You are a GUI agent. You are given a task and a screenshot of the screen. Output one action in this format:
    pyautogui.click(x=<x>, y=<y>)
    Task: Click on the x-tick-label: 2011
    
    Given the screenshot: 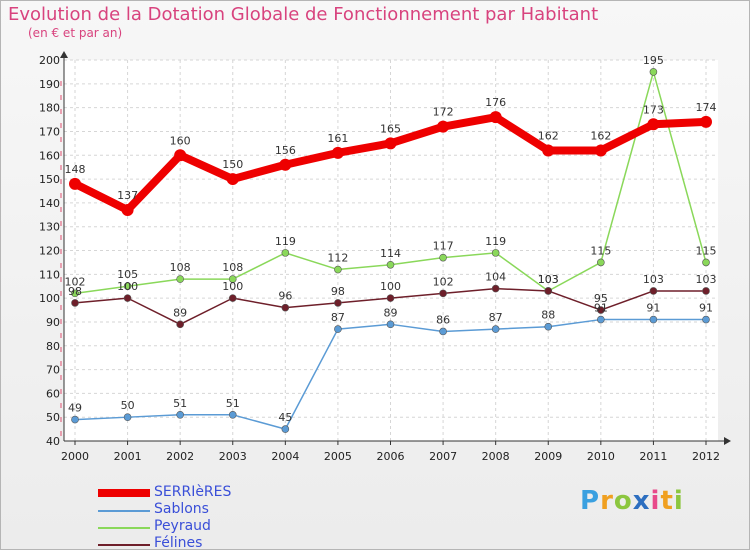 What is the action you would take?
    pyautogui.click(x=653, y=456)
    